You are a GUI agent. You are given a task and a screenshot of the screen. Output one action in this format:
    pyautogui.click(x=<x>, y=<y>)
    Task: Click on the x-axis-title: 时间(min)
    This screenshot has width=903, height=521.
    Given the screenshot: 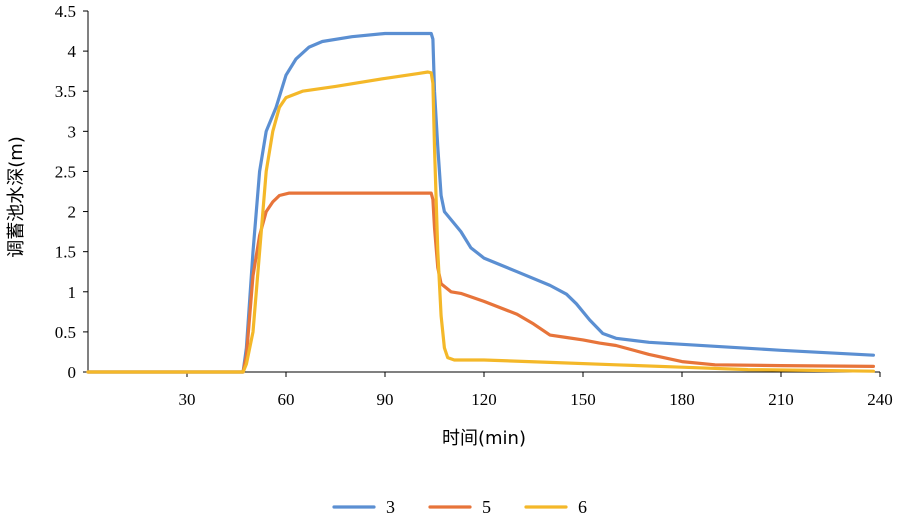 What is the action you would take?
    pyautogui.click(x=484, y=438)
    